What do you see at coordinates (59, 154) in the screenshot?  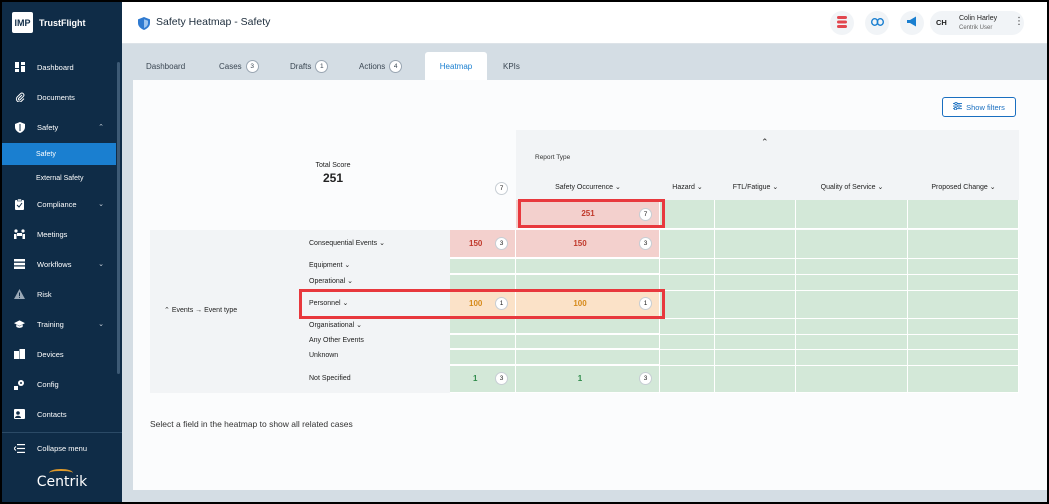 I see `sidebar-subitem-safety: Safety` at bounding box center [59, 154].